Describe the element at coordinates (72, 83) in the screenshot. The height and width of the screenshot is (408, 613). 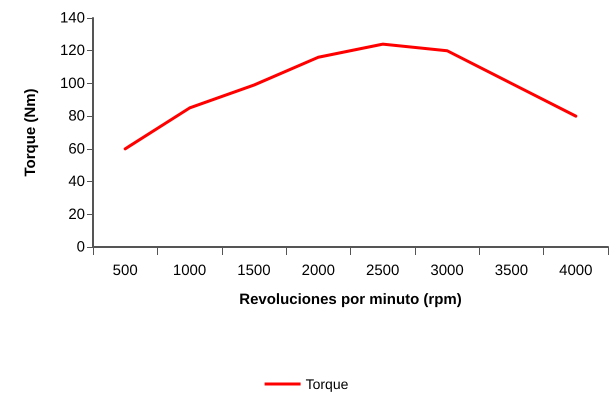
I see `y-tick-label: 100` at that location.